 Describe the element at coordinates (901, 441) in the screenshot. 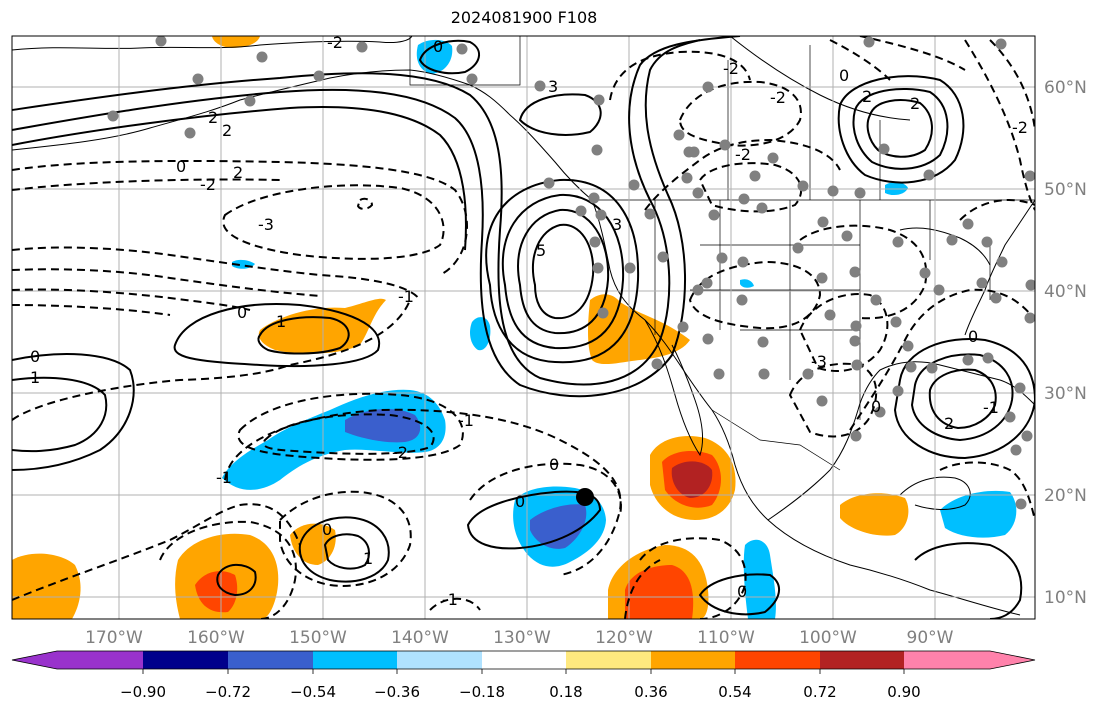

I see `coastline-gulf` at that location.